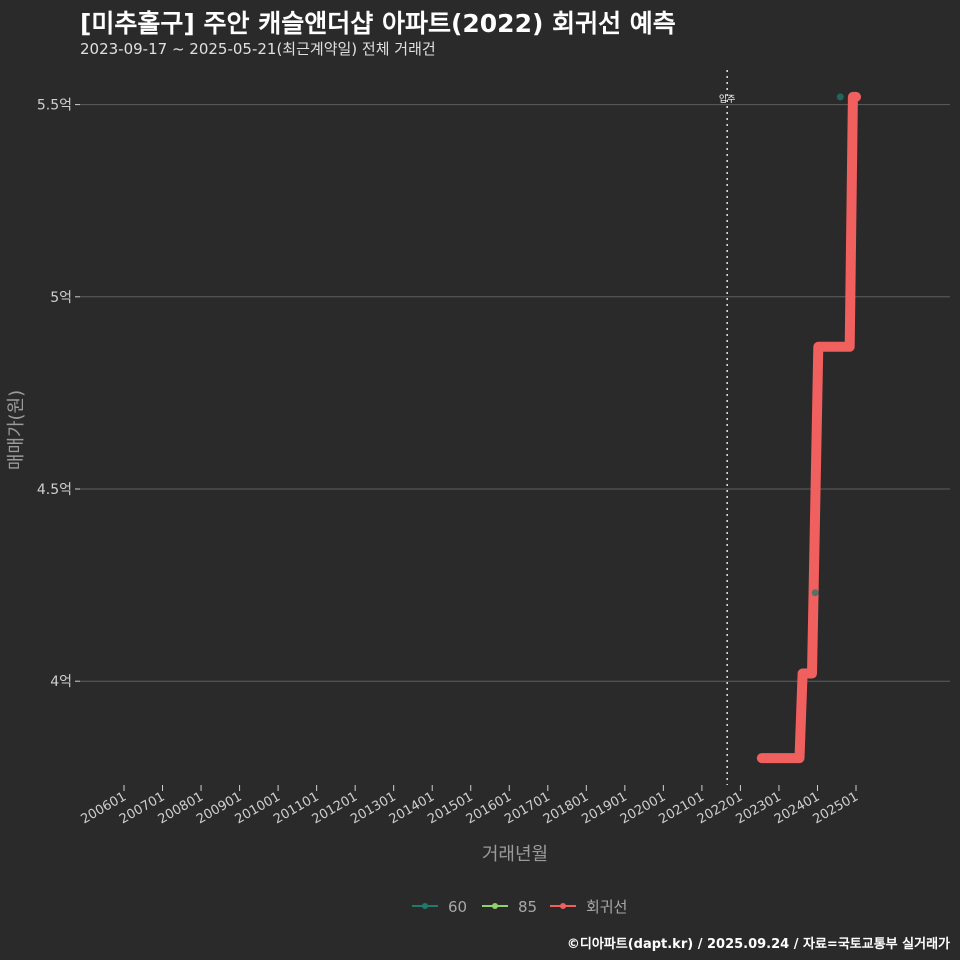  Describe the element at coordinates (16, 430) in the screenshot. I see `y-axis-label: 매매가(원)` at that location.